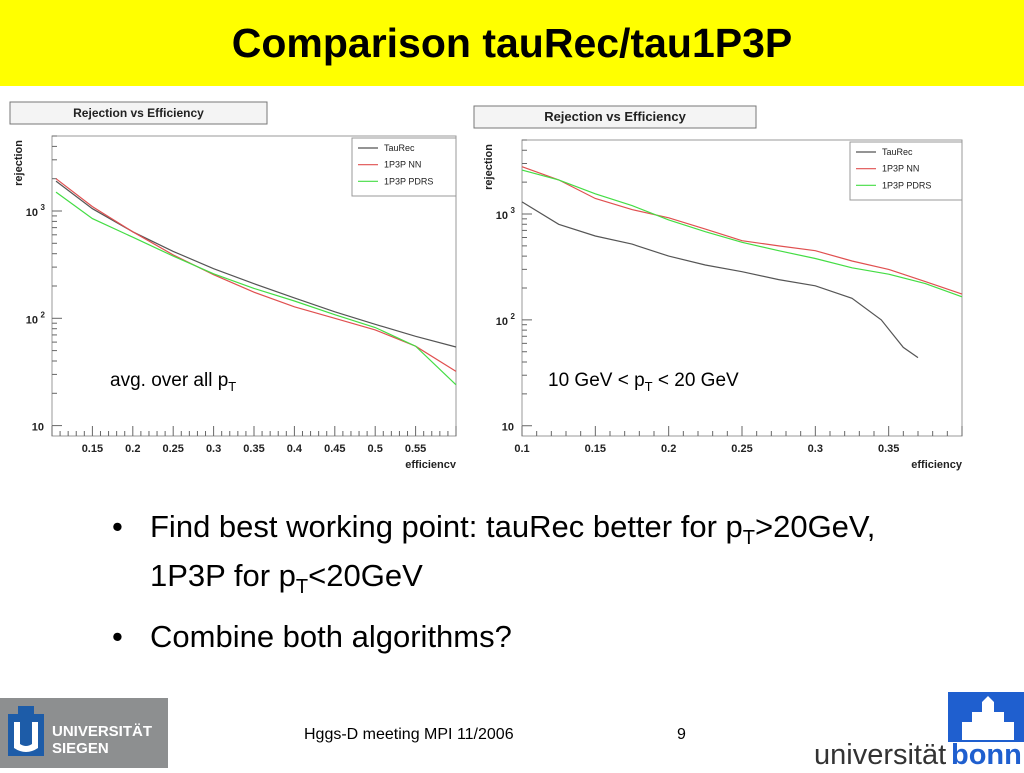 Image resolution: width=1024 pixels, height=773 pixels. Describe the element at coordinates (169, 380) in the screenshot. I see `caption-left-text: avg. over all p` at that location.